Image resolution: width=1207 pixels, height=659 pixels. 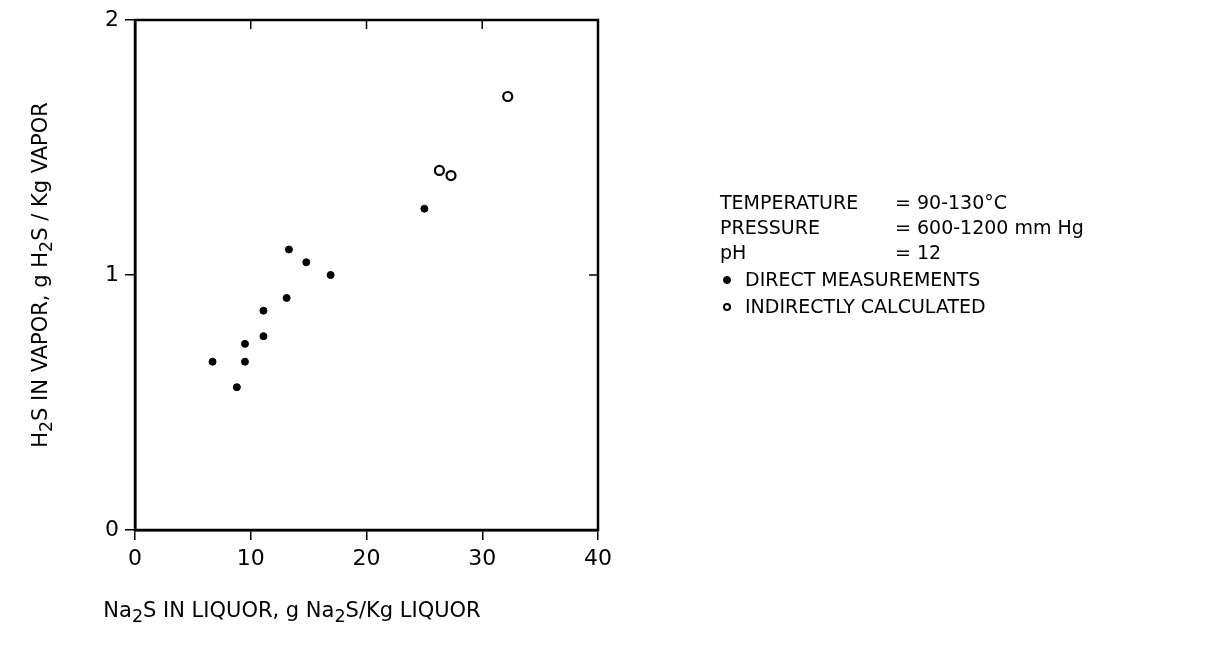 I want to click on legend-label: DIRECT MEASUREMENTS, so click(x=863, y=279).